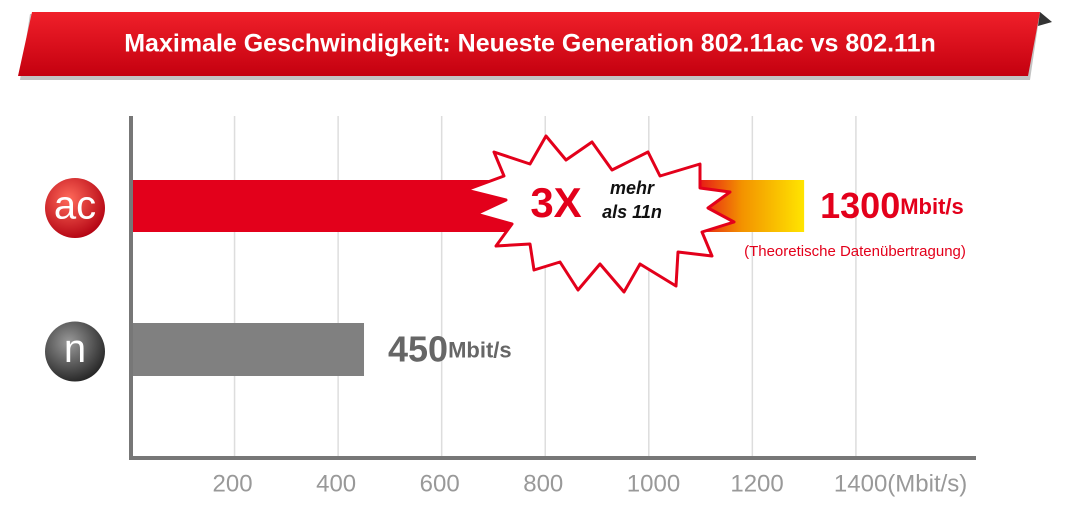 The image size is (1081, 508). What do you see at coordinates (555, 202) in the screenshot?
I see `factor-label: 3X` at bounding box center [555, 202].